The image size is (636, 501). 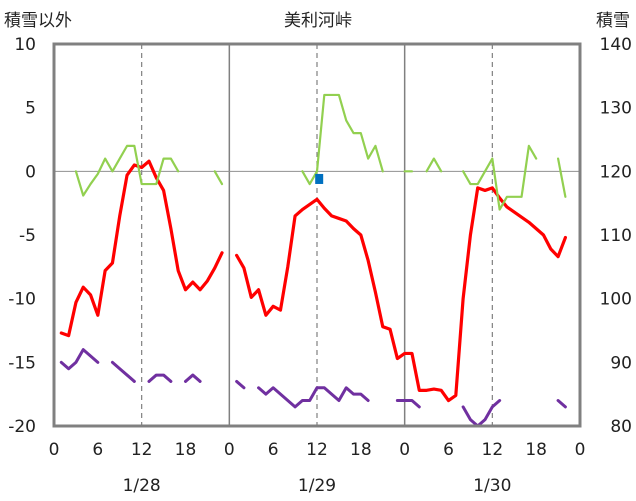 What do you see at coordinates (616, 236) in the screenshot?
I see `right-tick-label: 110` at bounding box center [616, 236].